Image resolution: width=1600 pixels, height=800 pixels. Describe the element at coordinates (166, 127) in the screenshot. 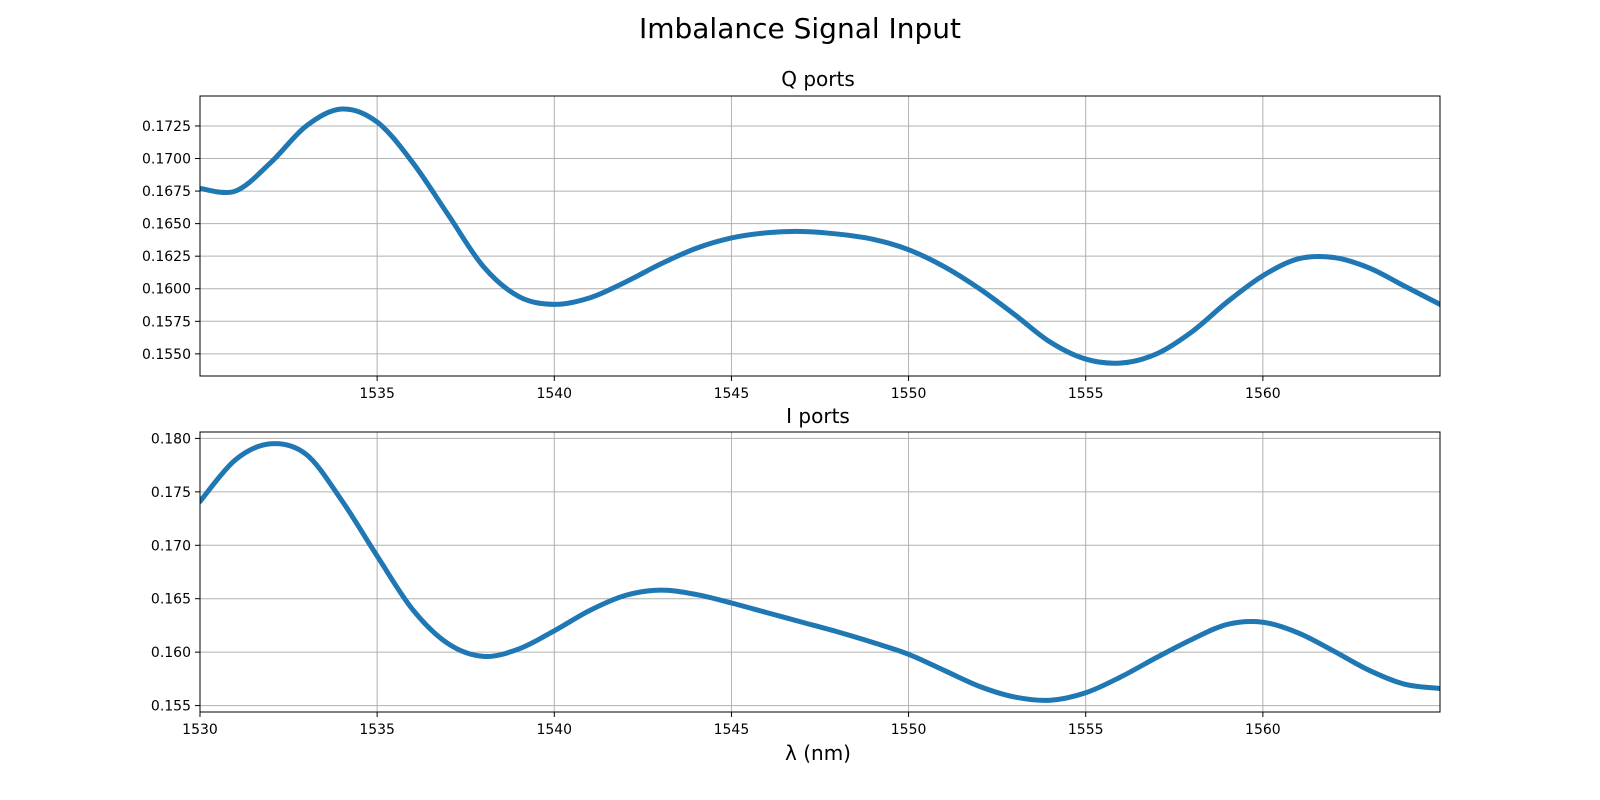

I see `q-ports-y-tick-label: 0.1725` at that location.